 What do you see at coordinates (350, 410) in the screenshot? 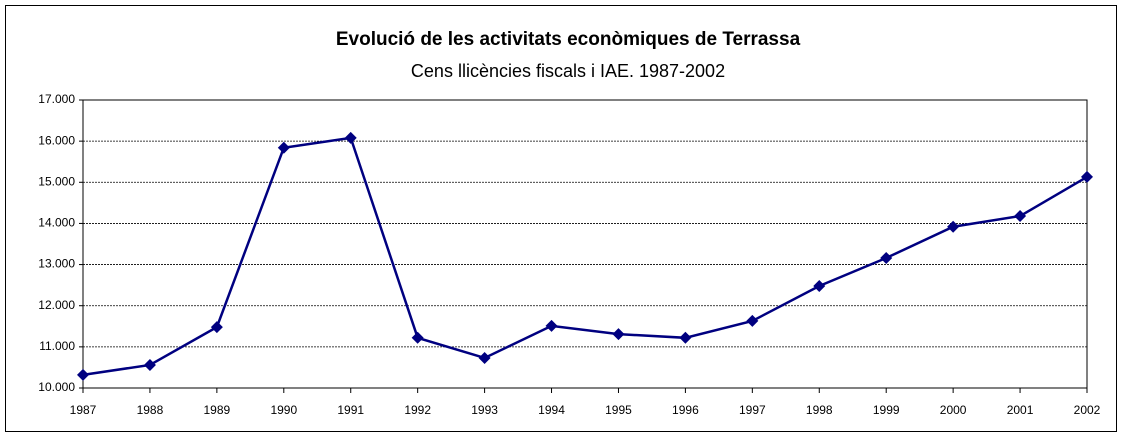
I see `x-tick-label: 1991` at bounding box center [350, 410].